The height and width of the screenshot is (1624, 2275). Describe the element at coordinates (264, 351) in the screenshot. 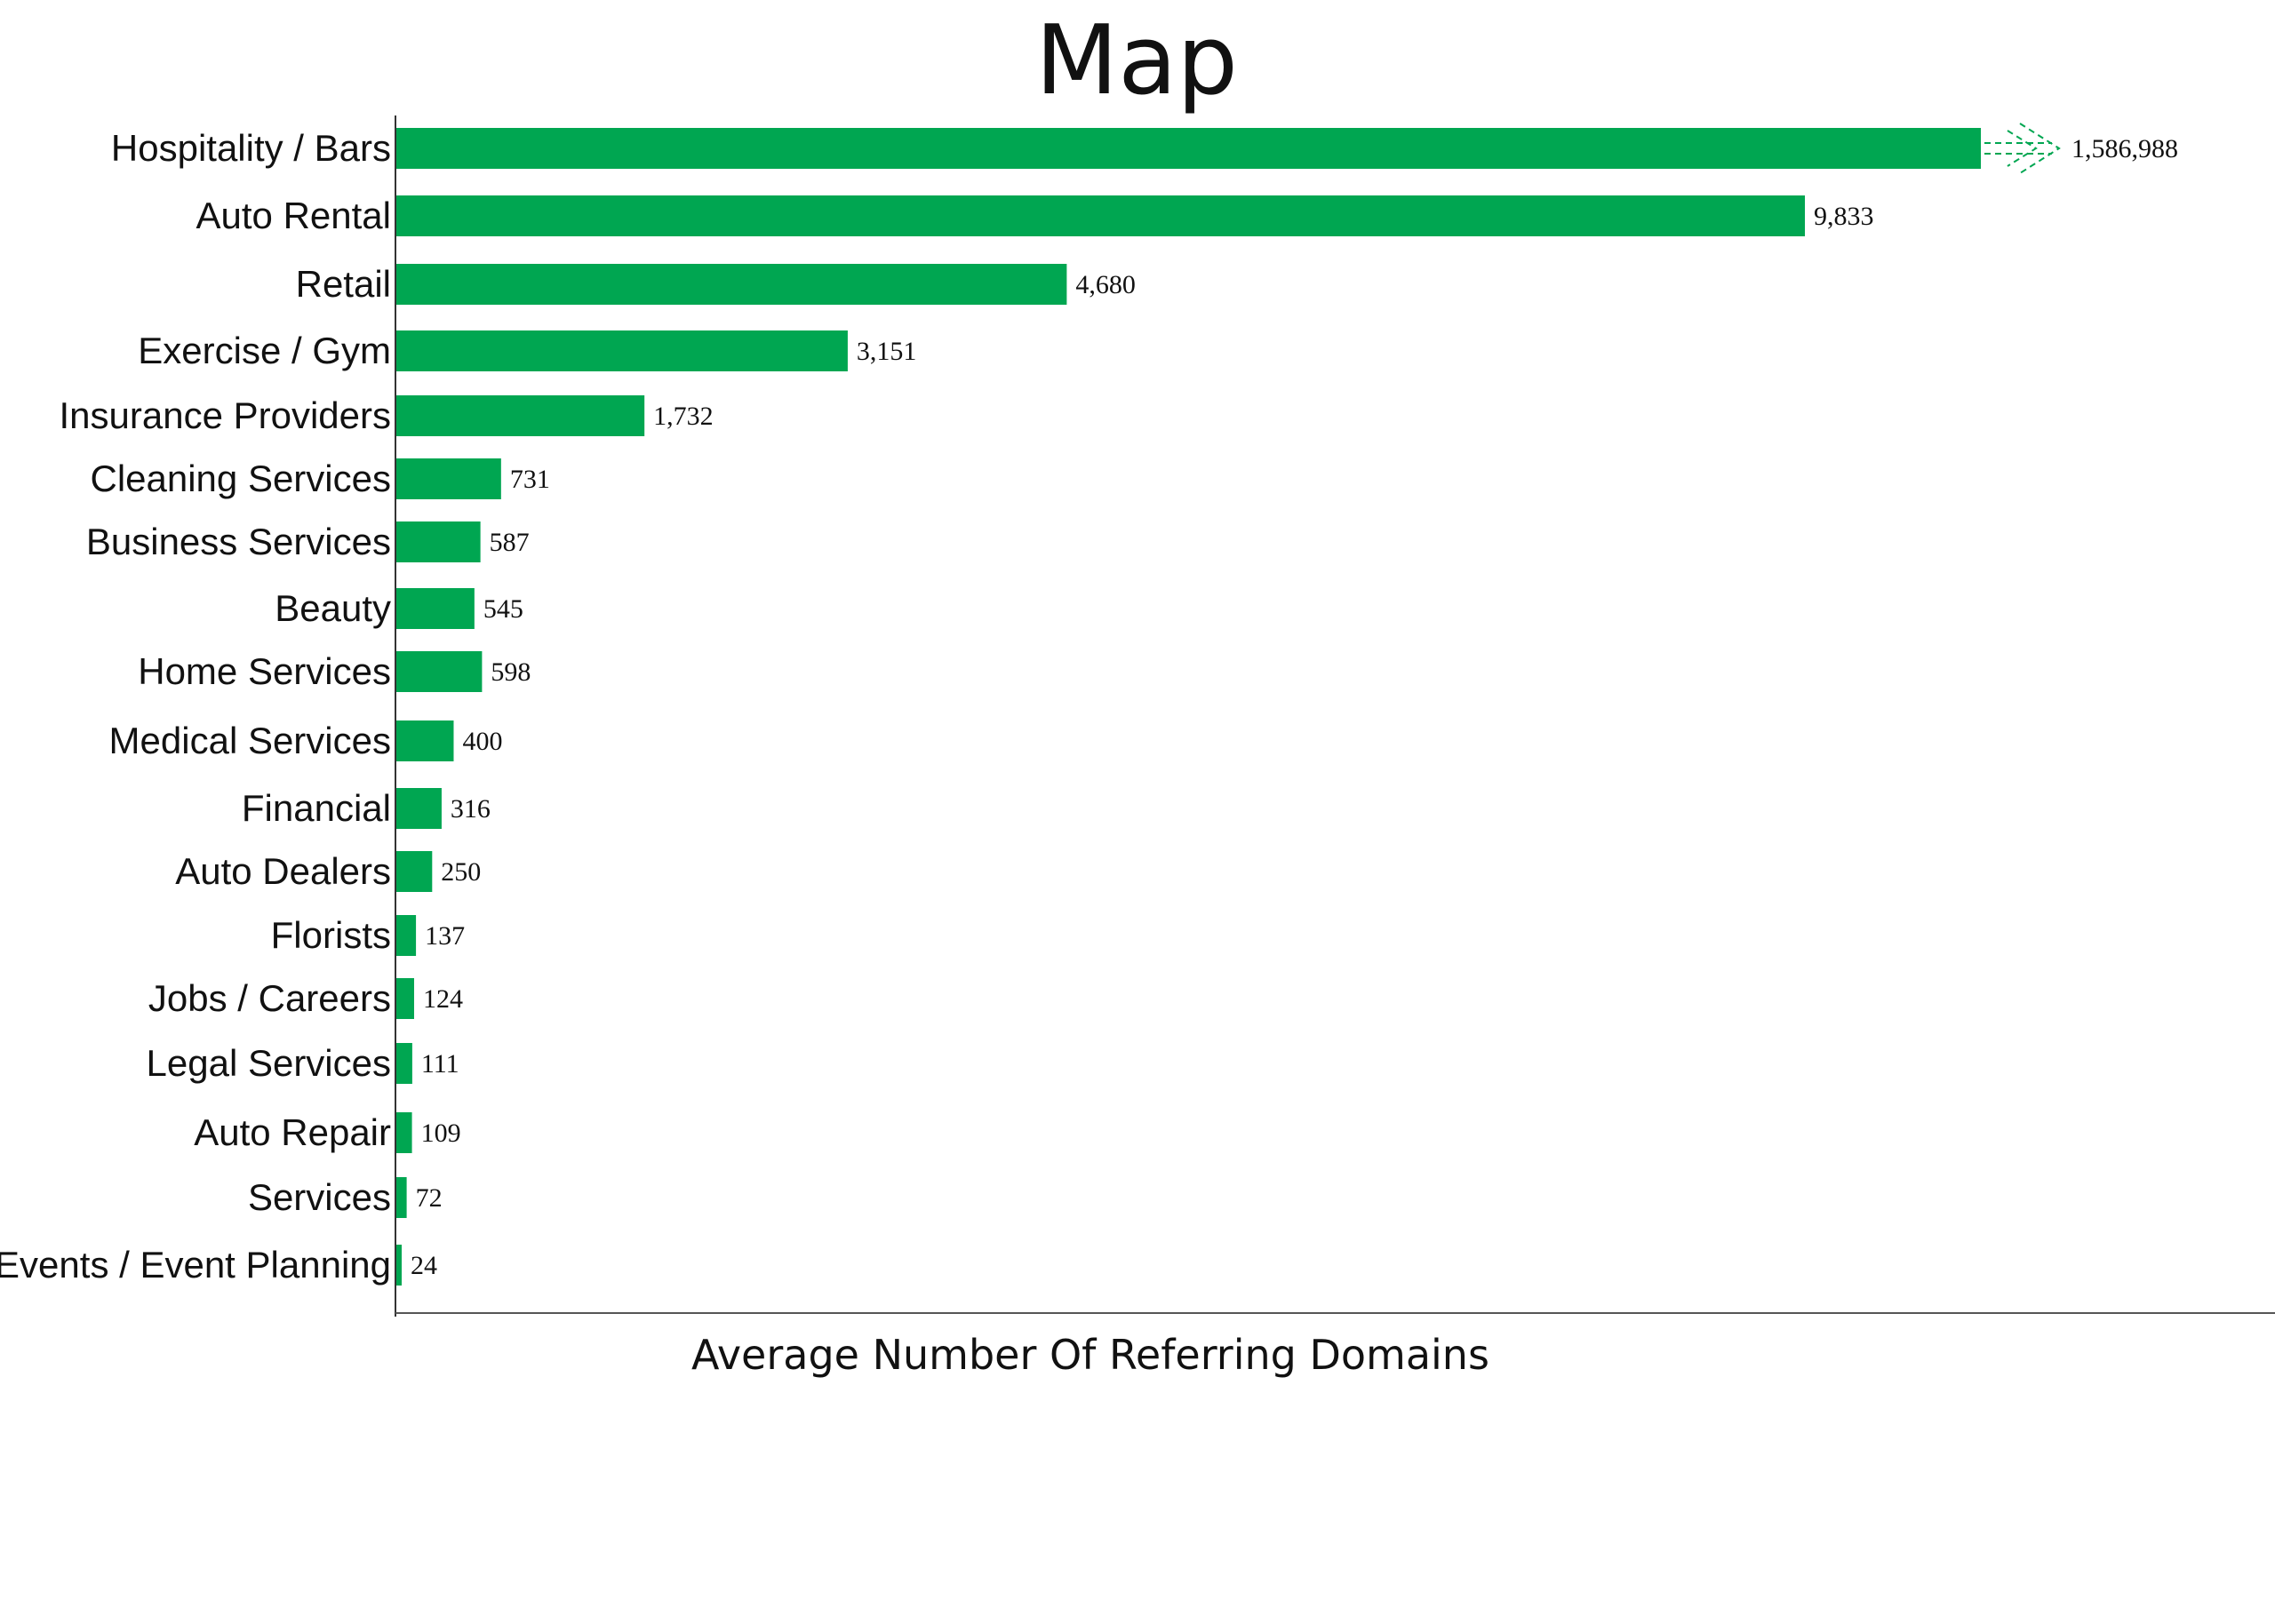

I see `category-label: Exercise / Gym` at that location.